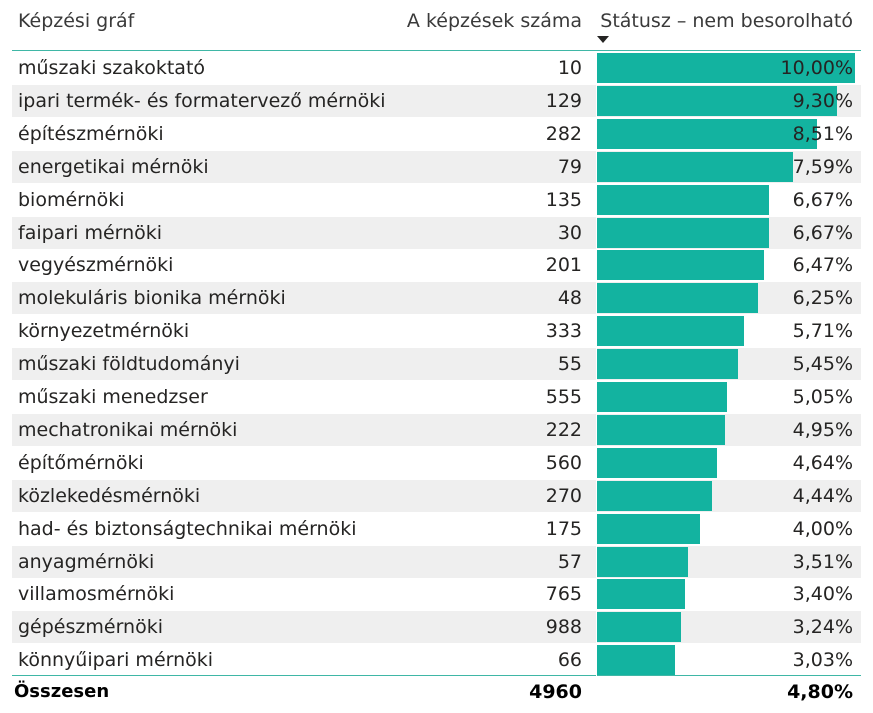  I want to click on table-row: villamosmérnöki 765 3,40%, so click(436, 594).